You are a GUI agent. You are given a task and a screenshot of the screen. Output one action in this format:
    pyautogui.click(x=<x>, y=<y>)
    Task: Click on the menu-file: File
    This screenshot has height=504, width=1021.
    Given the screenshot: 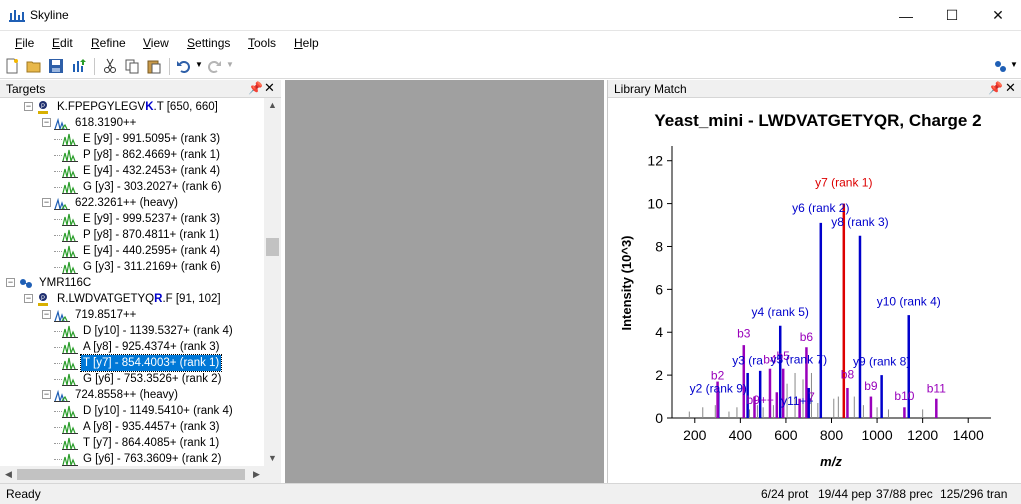 What is the action you would take?
    pyautogui.click(x=25, y=43)
    